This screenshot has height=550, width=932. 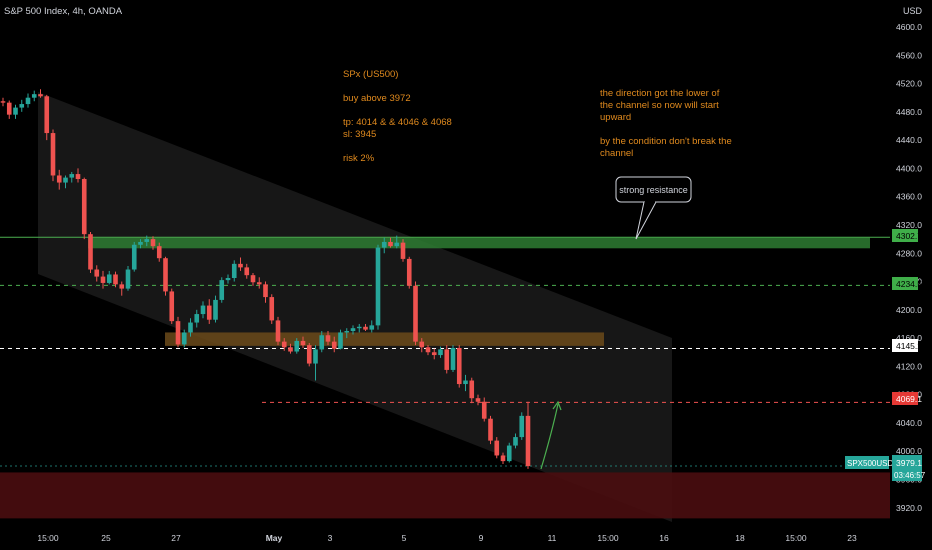 I want to click on trade-plan-line-5: risk 2%, so click(x=359, y=158).